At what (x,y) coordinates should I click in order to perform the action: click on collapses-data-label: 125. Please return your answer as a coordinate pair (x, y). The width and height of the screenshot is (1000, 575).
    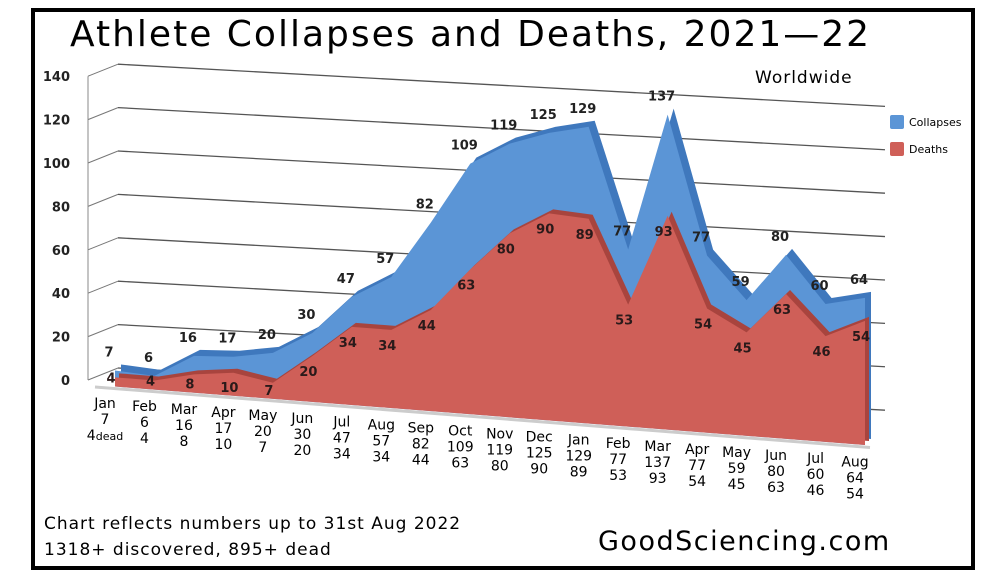
    Looking at the image, I should click on (543, 115).